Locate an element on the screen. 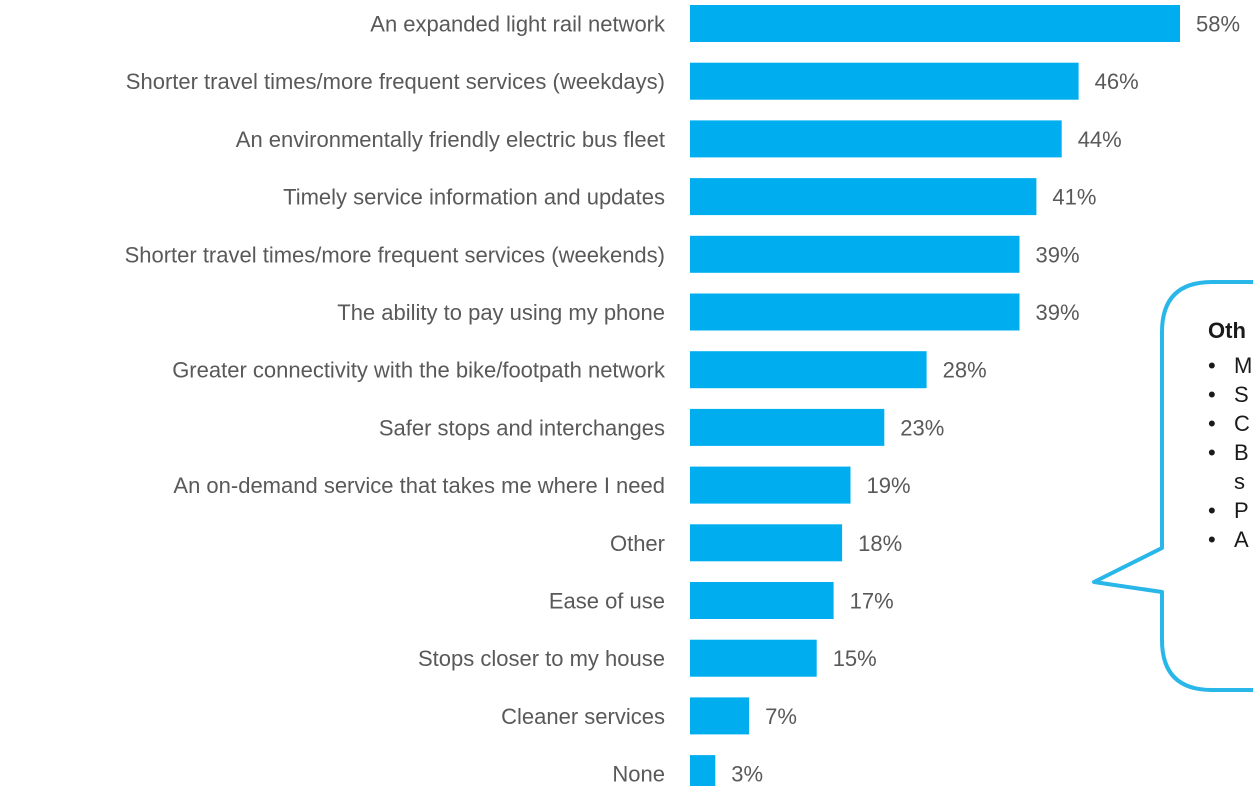  callout-content: Oth MSCBsPA is located at coordinates (1230, 435).